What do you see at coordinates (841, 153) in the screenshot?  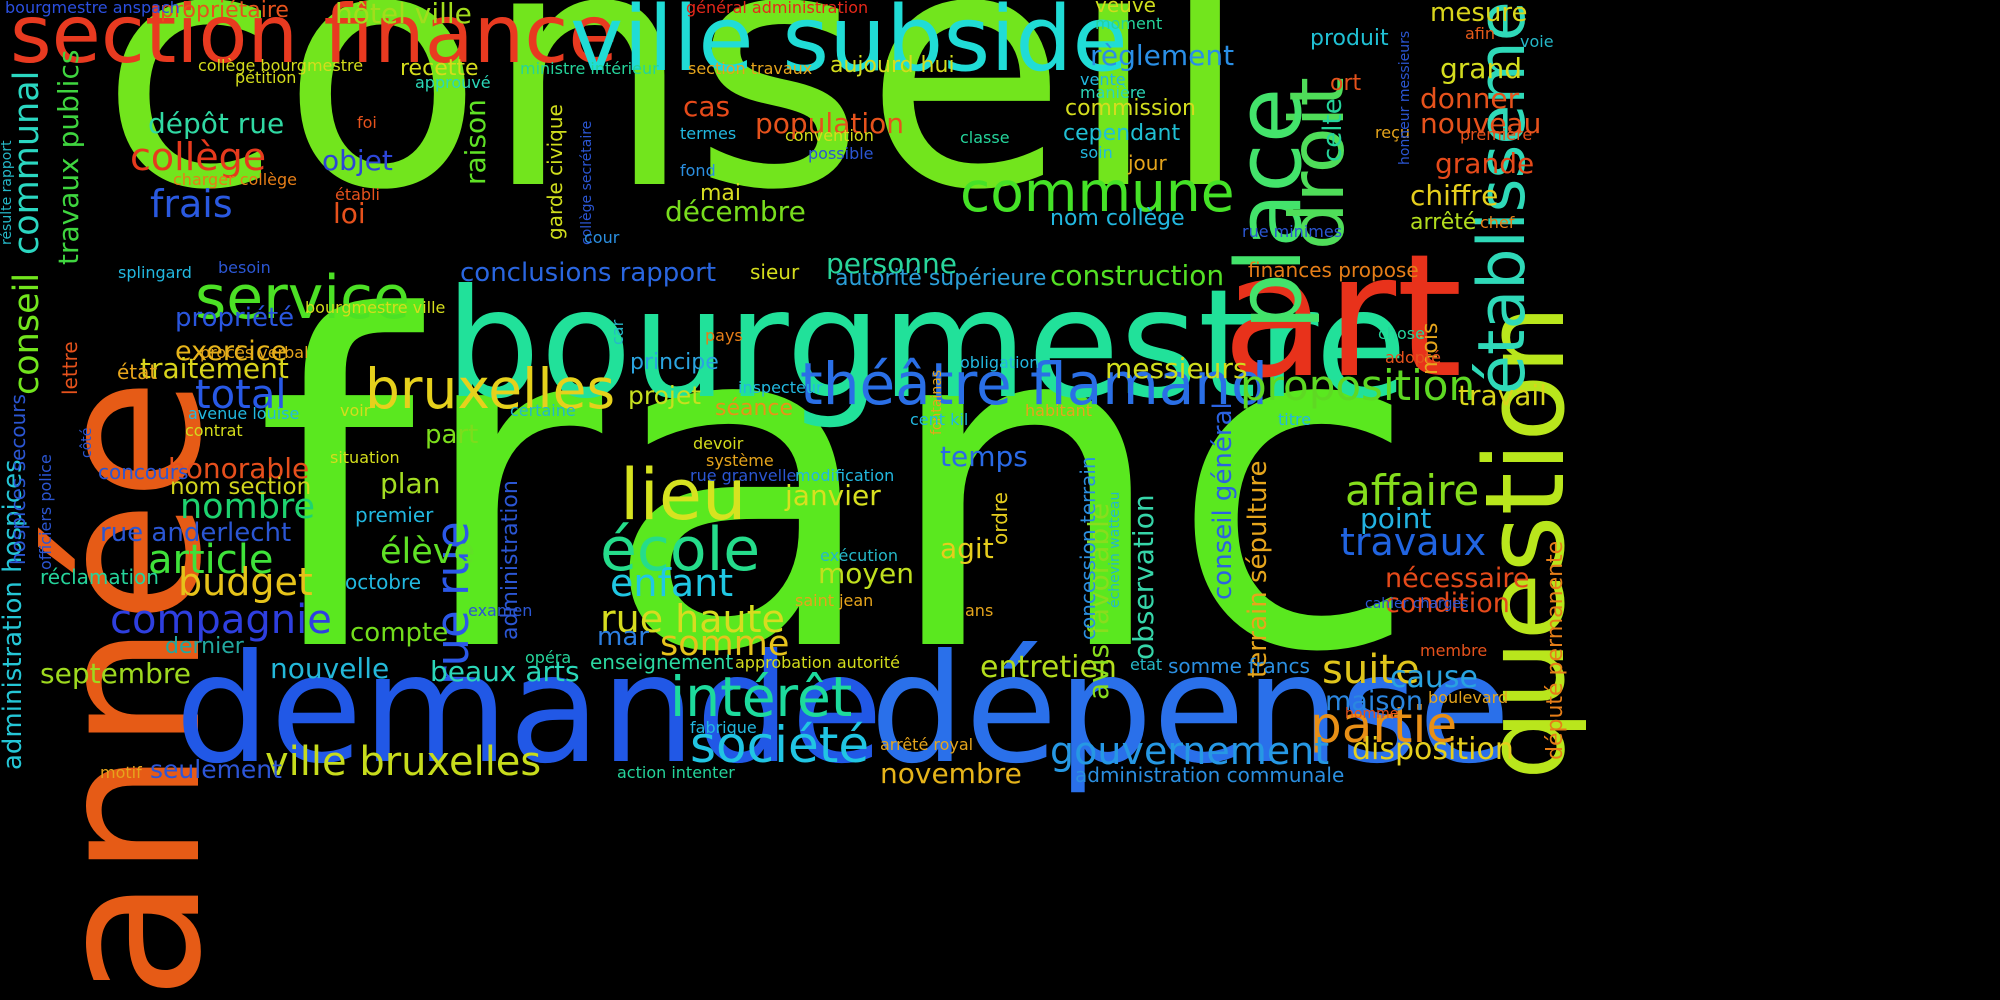 I see `word-possible: possible` at bounding box center [841, 153].